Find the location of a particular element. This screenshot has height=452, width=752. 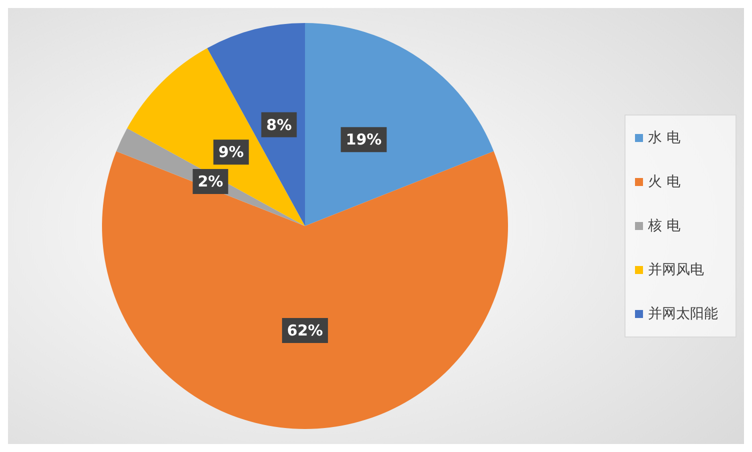

data-label: 2% is located at coordinates (211, 181).